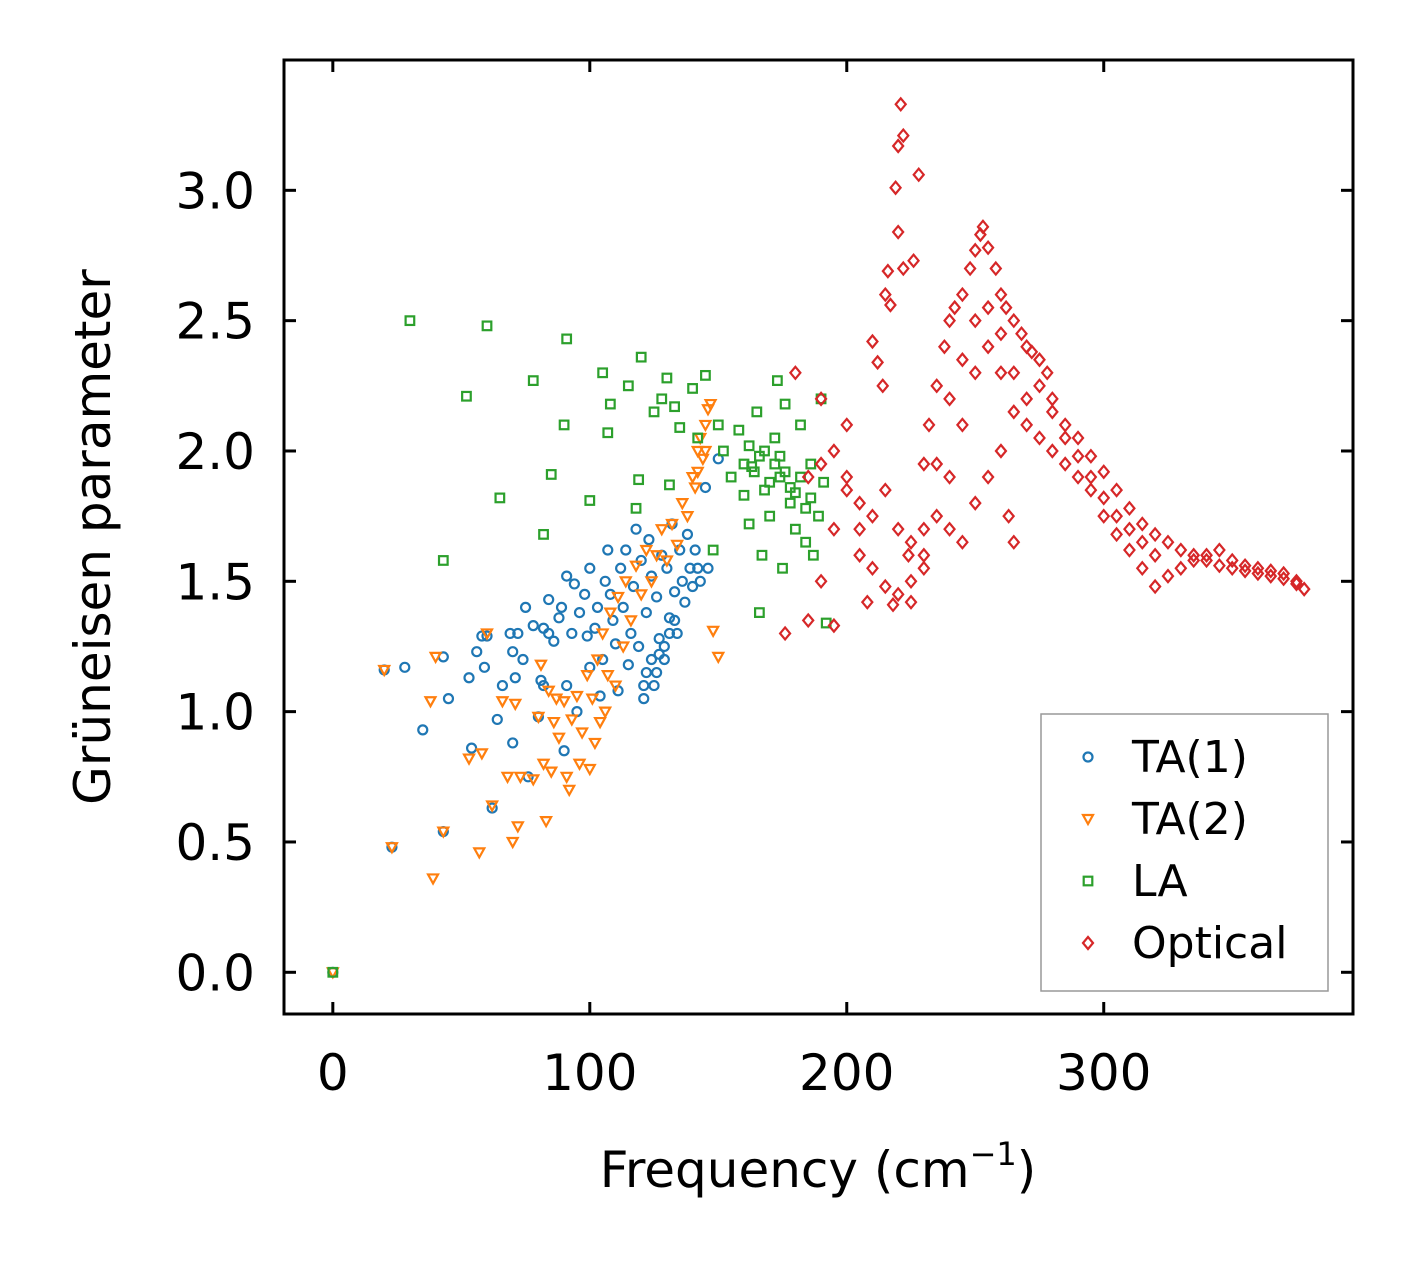  Describe the element at coordinates (1189, 819) in the screenshot. I see `legend-label: TA(2)` at that location.